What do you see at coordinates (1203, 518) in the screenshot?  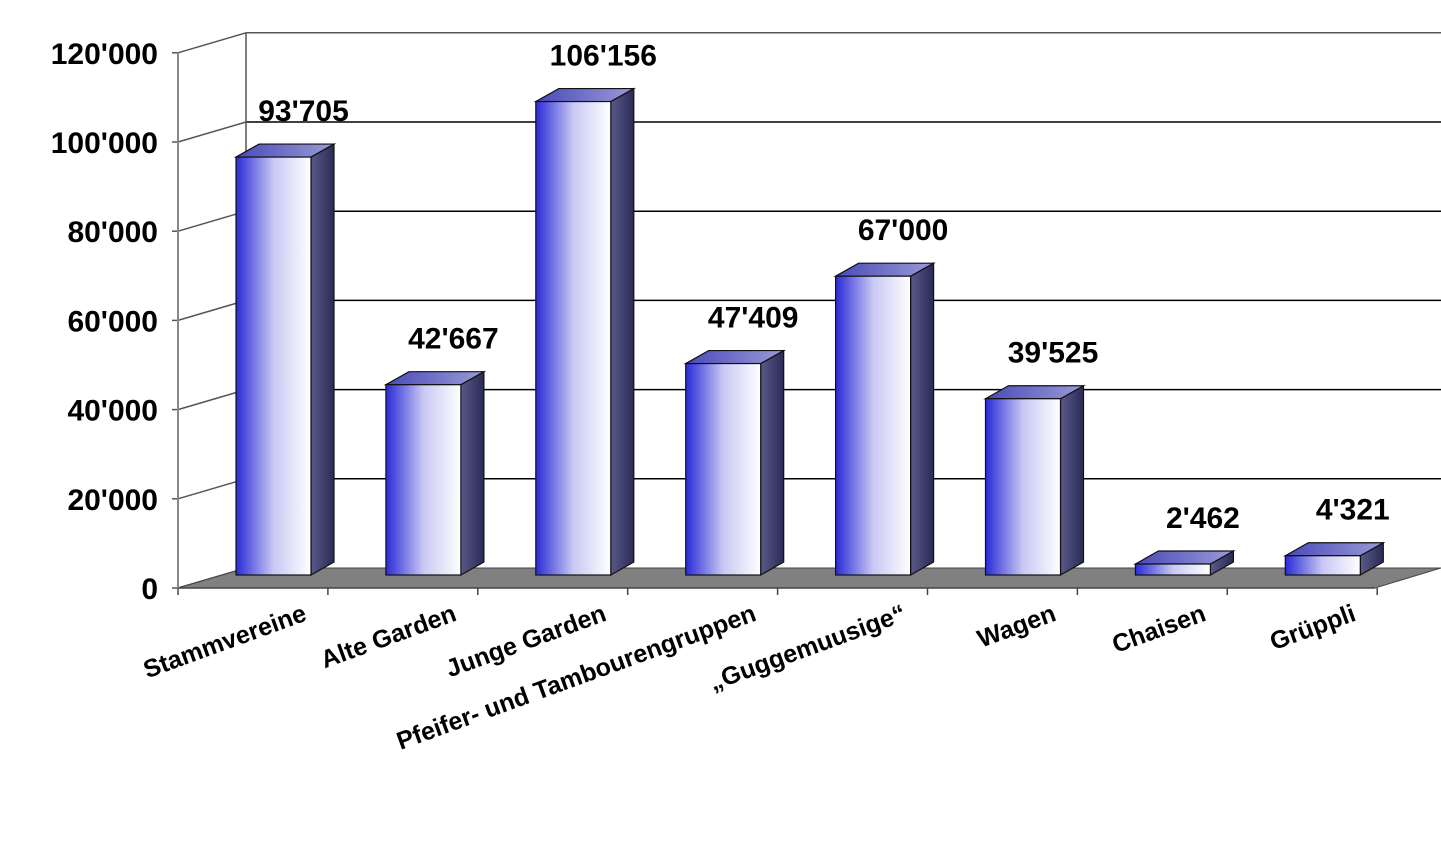 I see `data-label: 2'462` at bounding box center [1203, 518].